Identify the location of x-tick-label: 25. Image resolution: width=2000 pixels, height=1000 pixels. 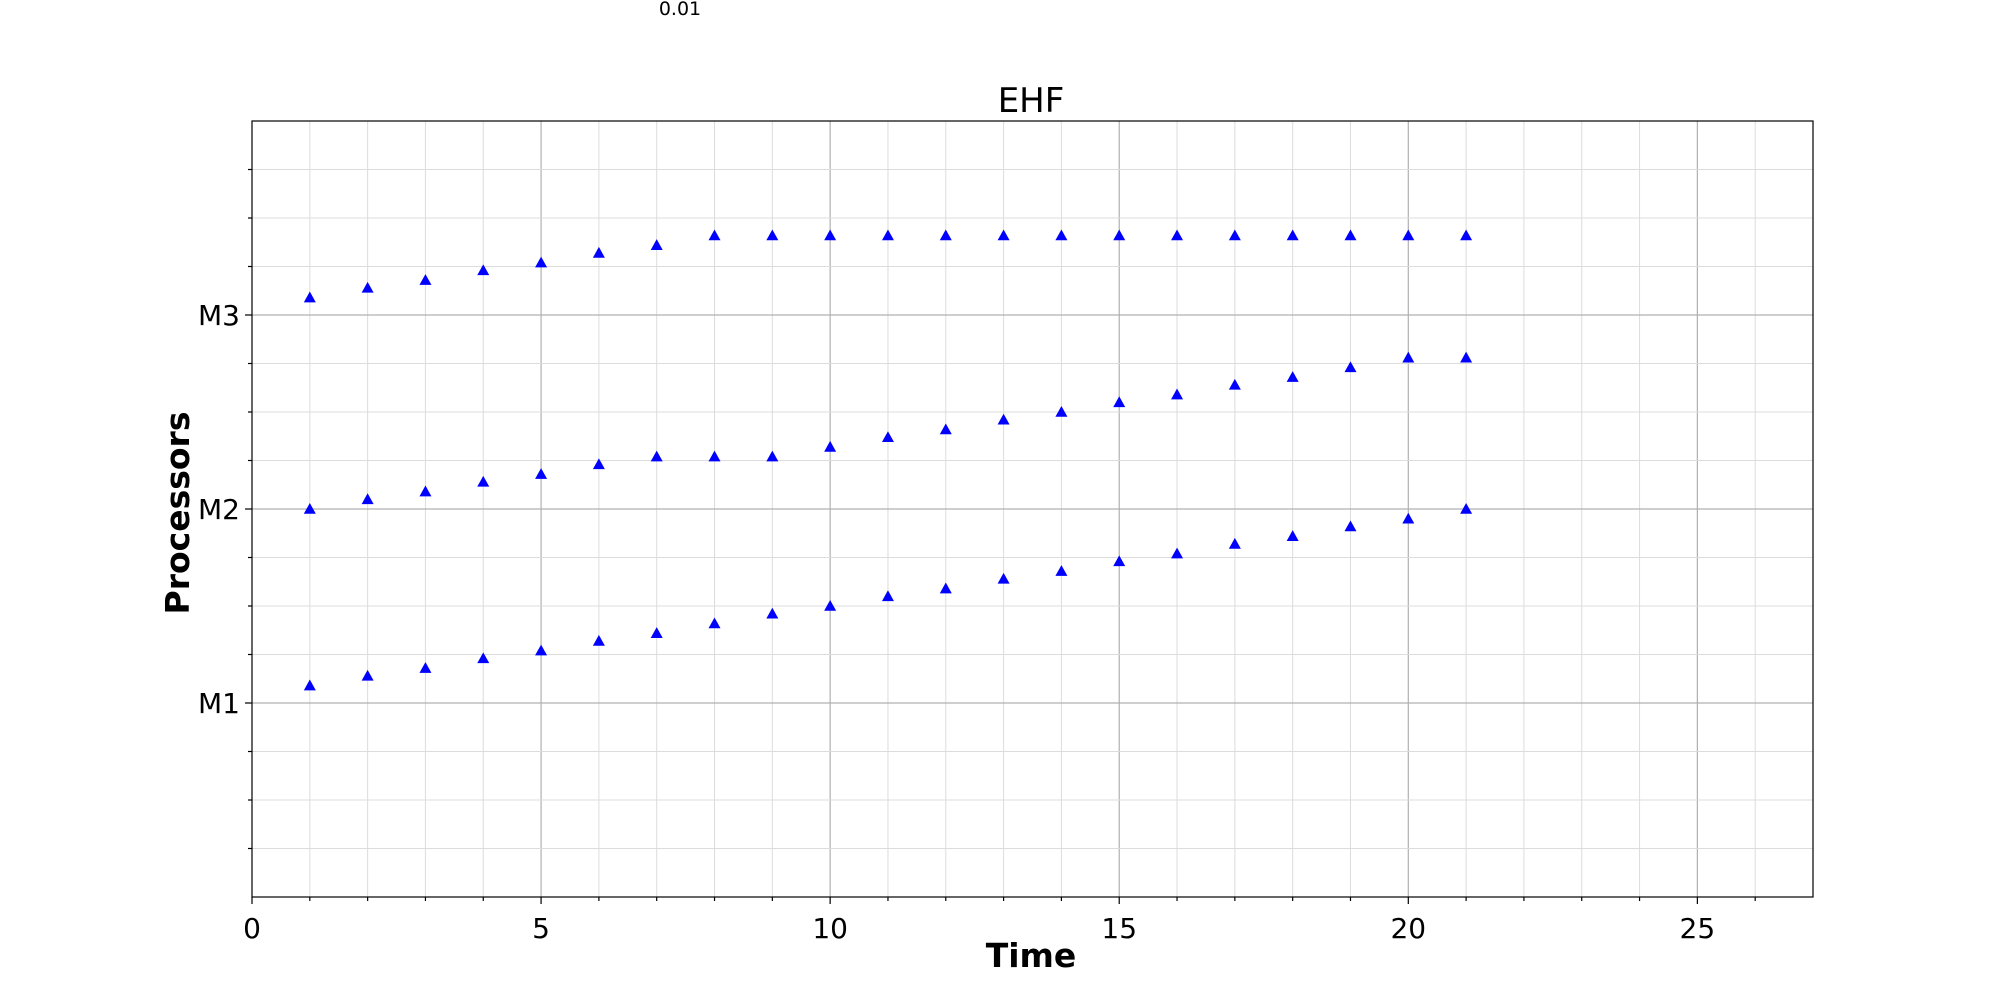
(1698, 928).